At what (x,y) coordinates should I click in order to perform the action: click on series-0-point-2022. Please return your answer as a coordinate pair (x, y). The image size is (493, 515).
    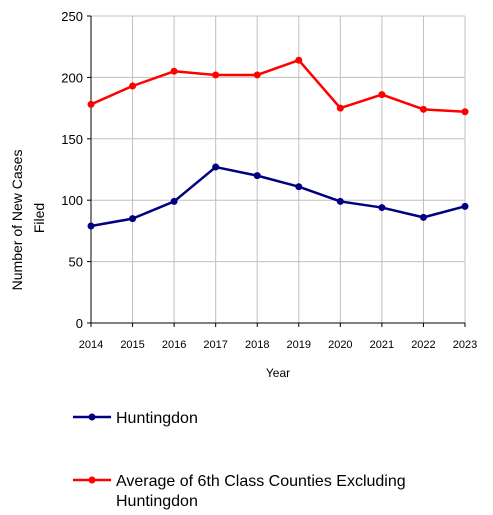
    Looking at the image, I should click on (423, 217).